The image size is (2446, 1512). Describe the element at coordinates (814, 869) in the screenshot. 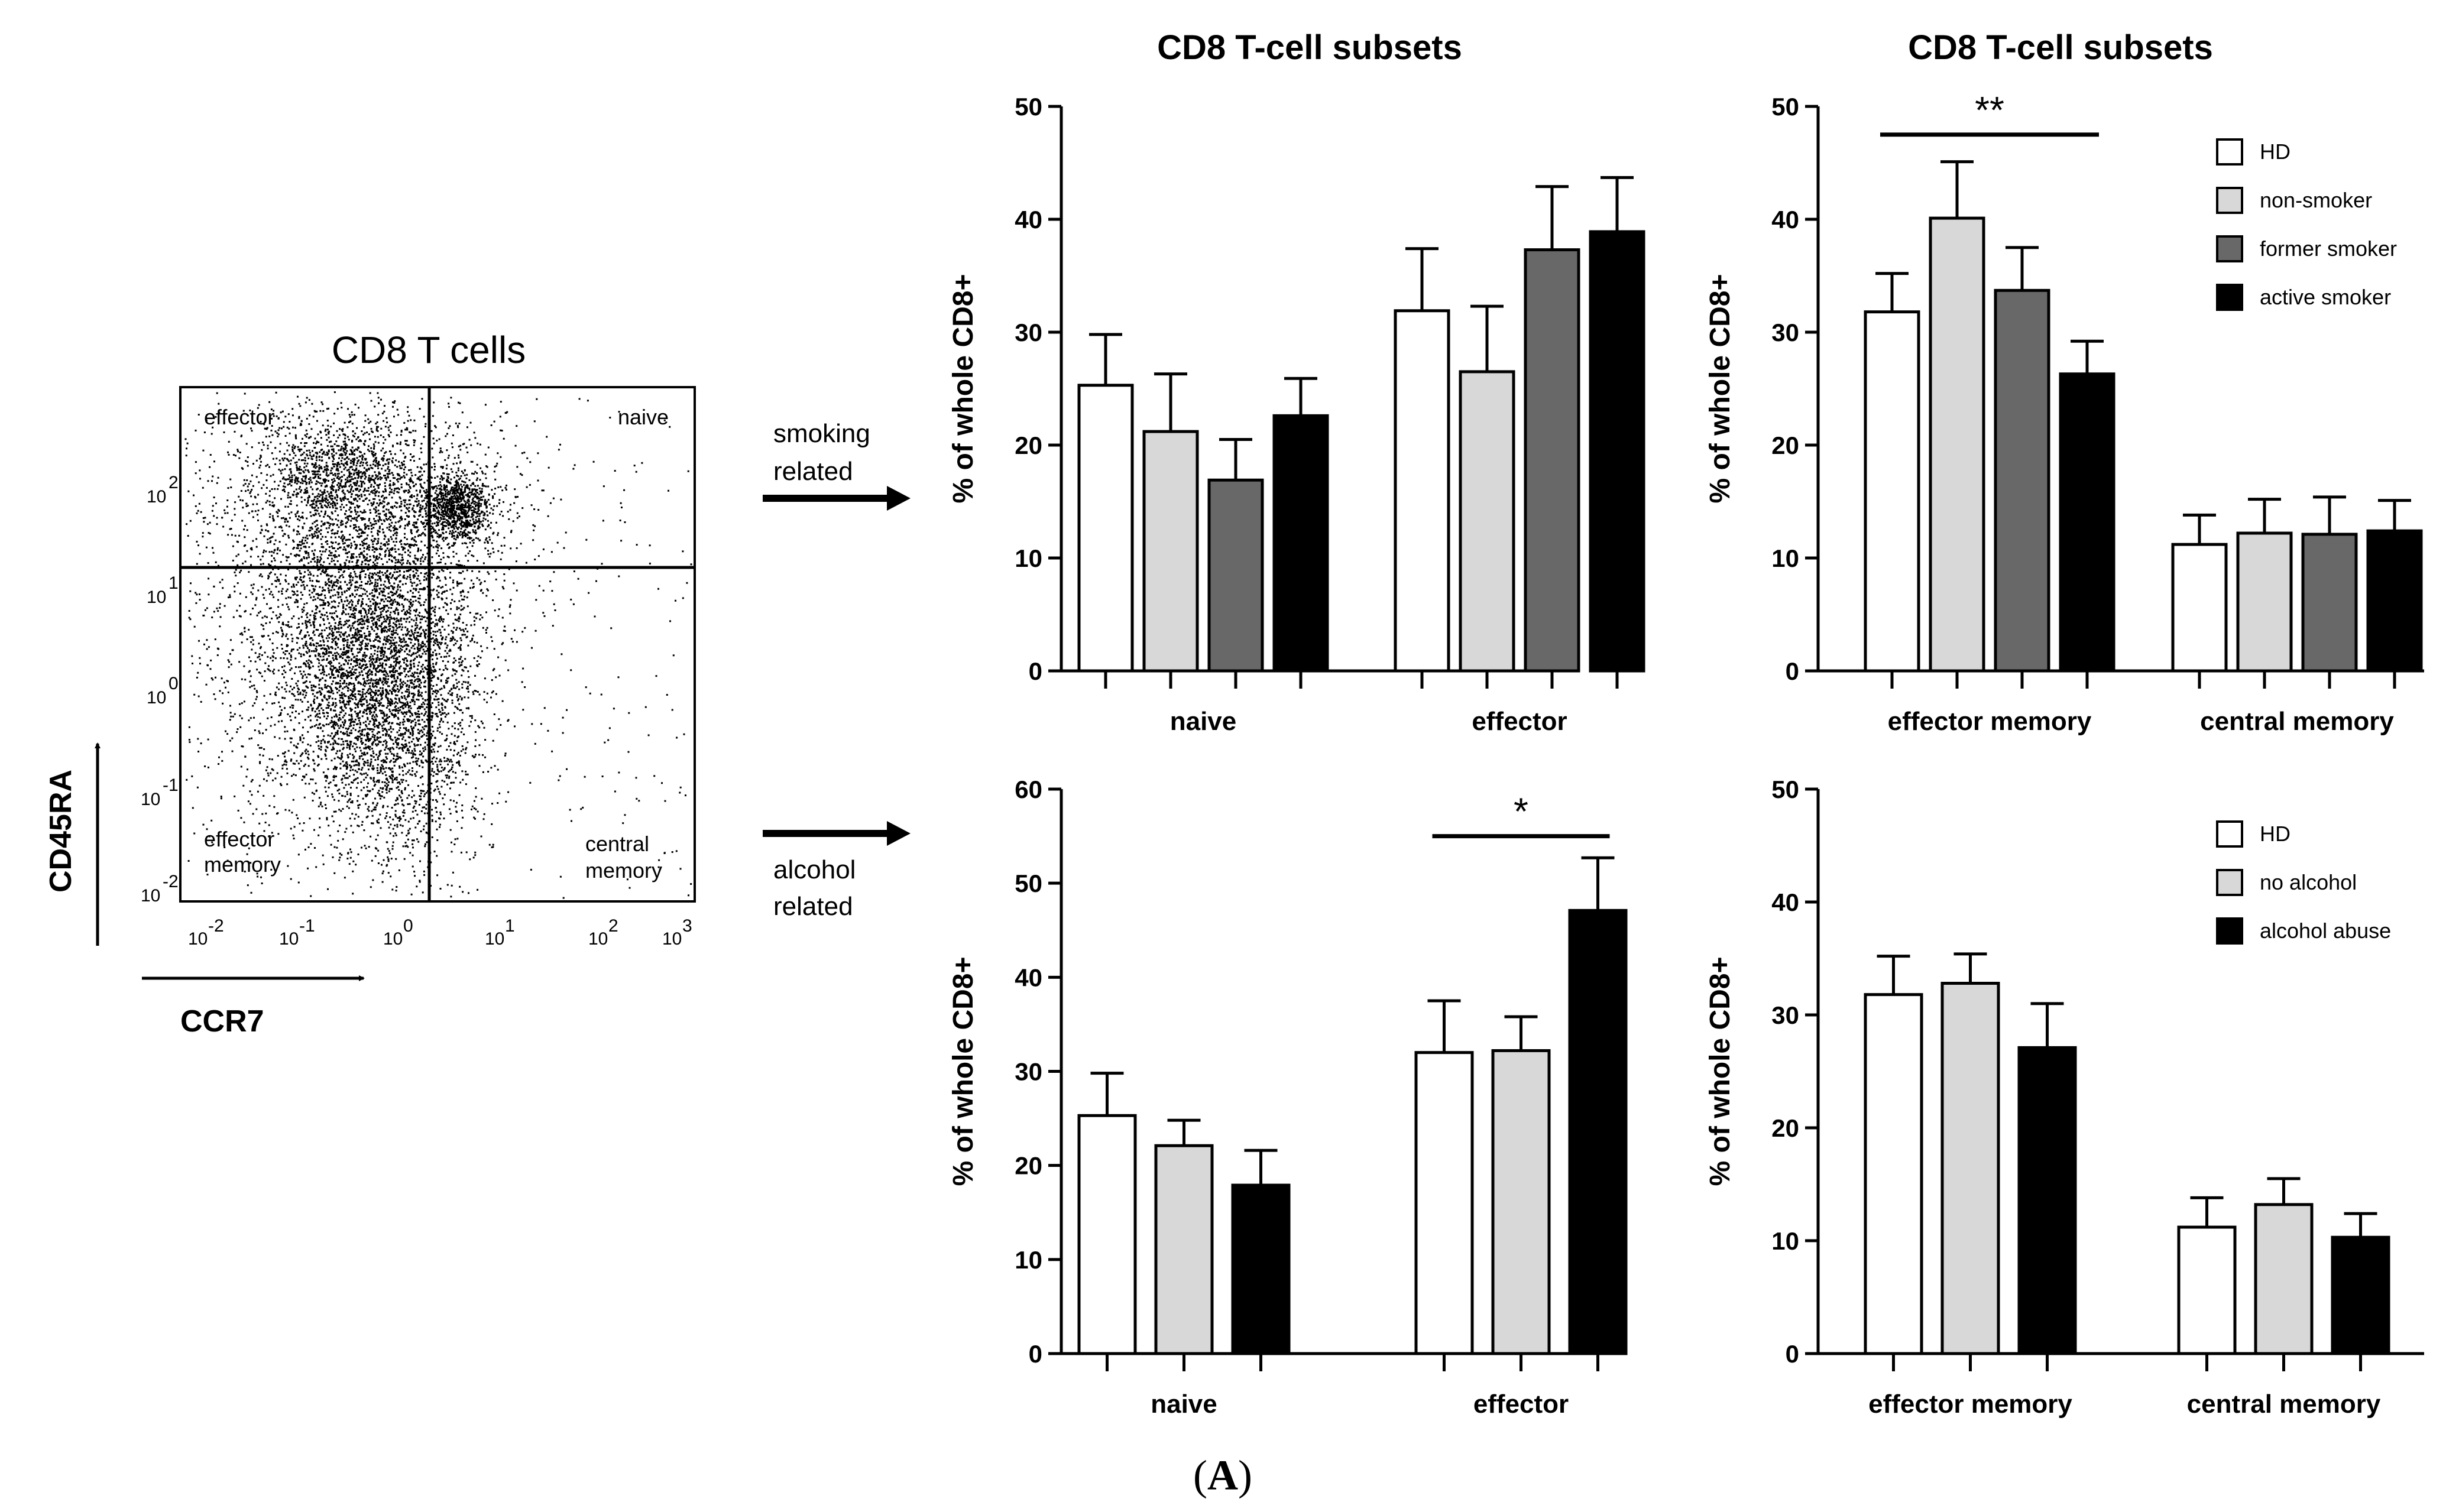

I see `alcohol-label-line1: alcohol` at that location.